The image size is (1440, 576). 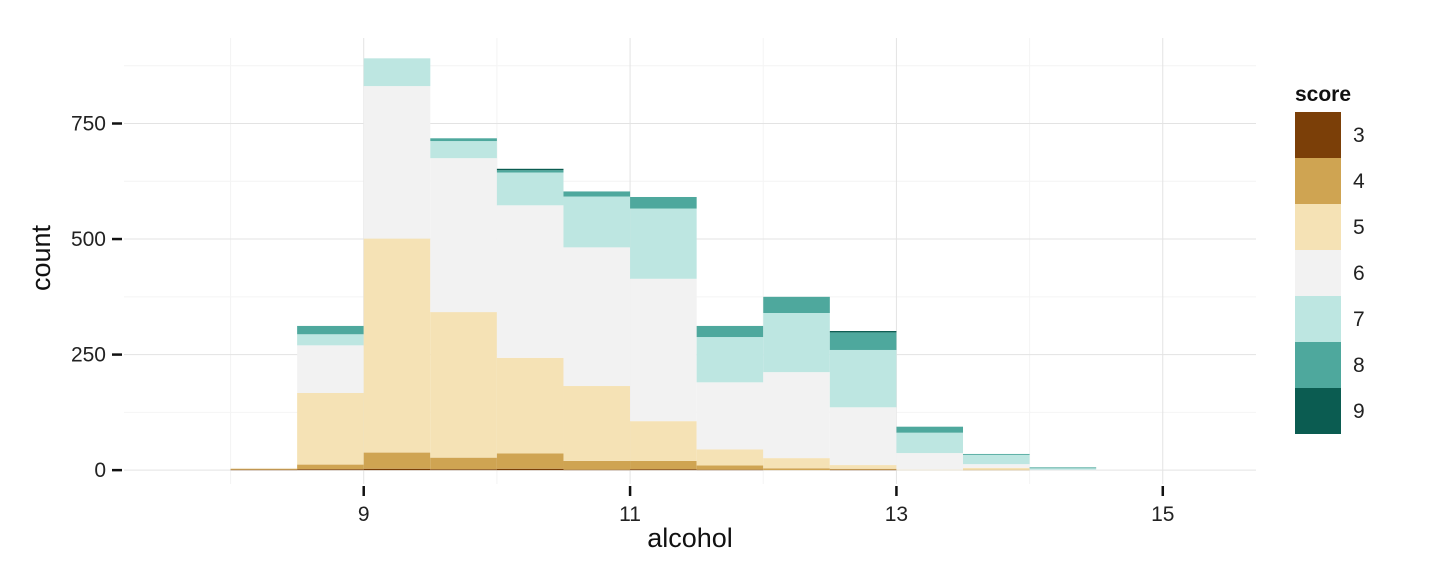 What do you see at coordinates (1359, 319) in the screenshot?
I see `legend-label-score-7: 7` at bounding box center [1359, 319].